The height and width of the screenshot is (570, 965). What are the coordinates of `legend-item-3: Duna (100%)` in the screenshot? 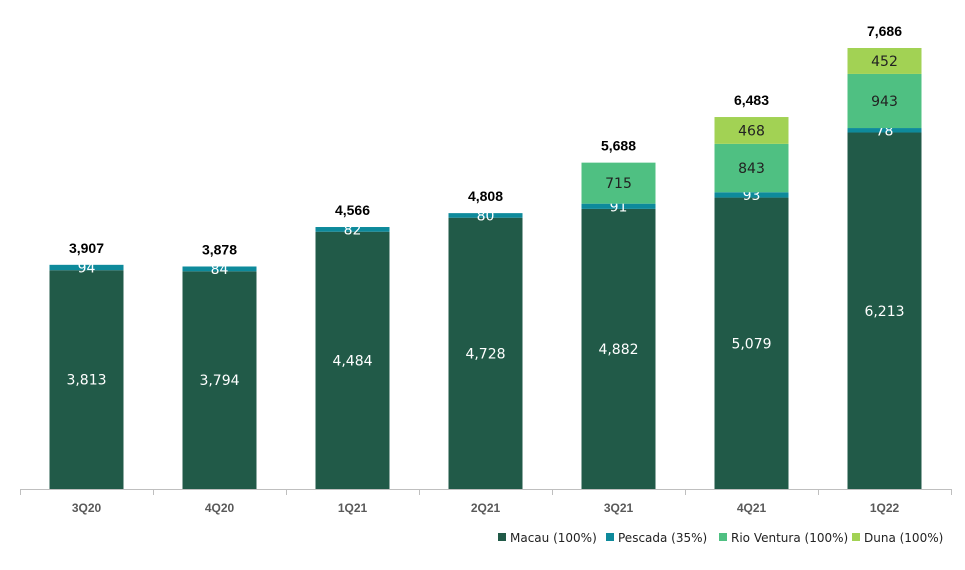 It's located at (897, 538).